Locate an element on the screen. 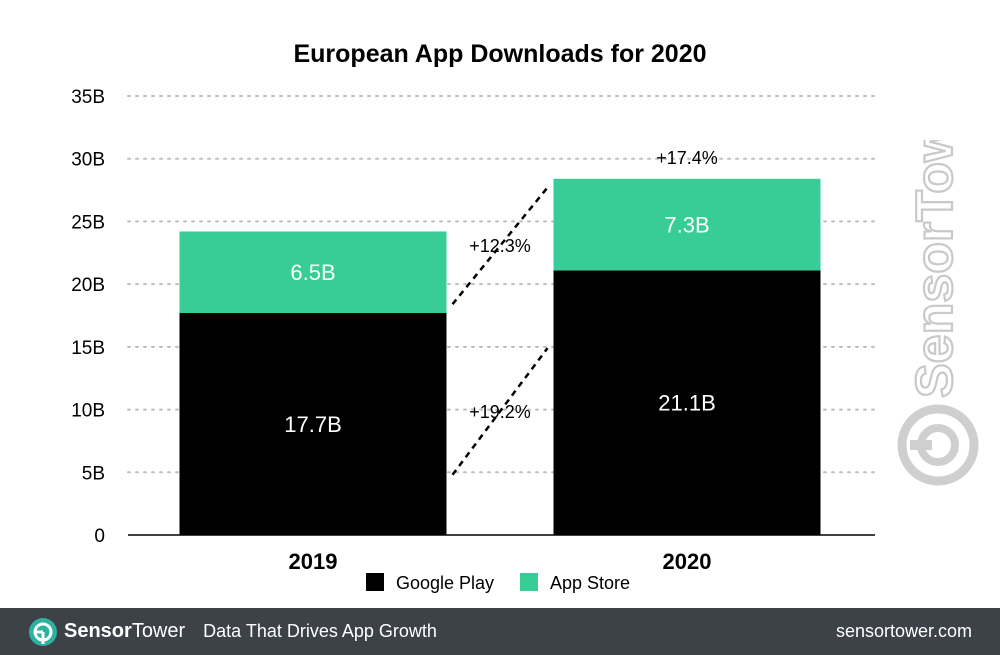 Image resolution: width=1000 pixels, height=655 pixels. bar-2019-app-store is located at coordinates (313, 272).